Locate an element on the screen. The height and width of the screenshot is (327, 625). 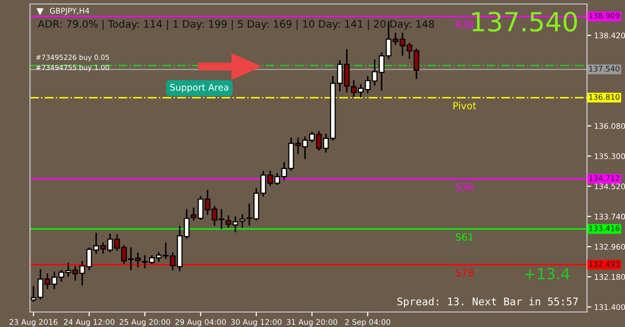
annotation: S61 is located at coordinates (464, 237).